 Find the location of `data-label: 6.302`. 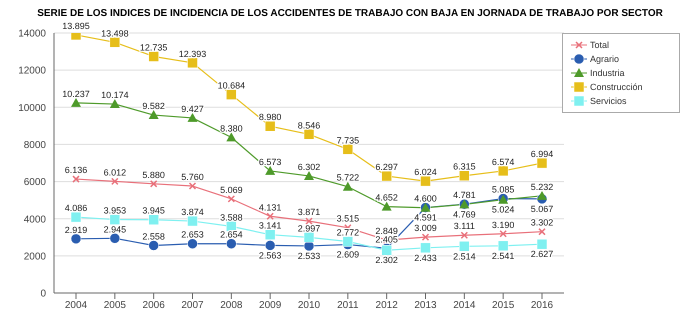

data-label: 6.302 is located at coordinates (309, 167).